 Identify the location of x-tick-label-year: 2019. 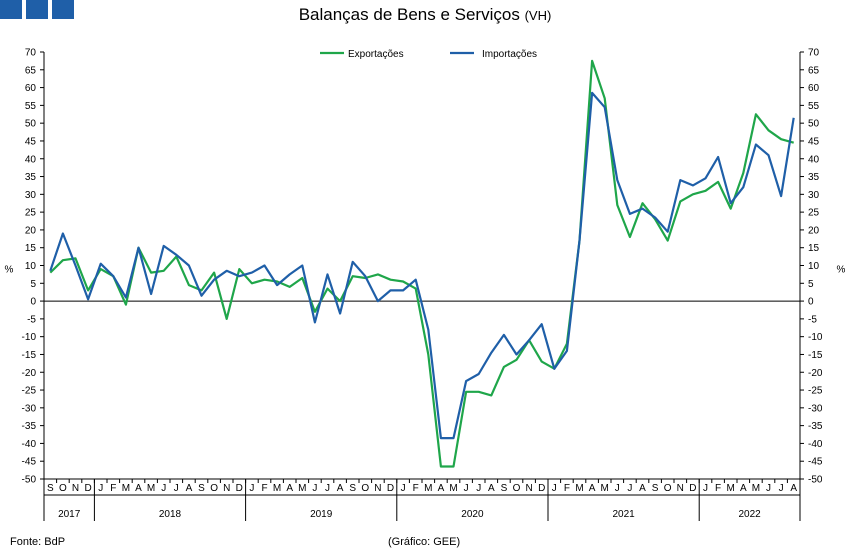
(321, 514).